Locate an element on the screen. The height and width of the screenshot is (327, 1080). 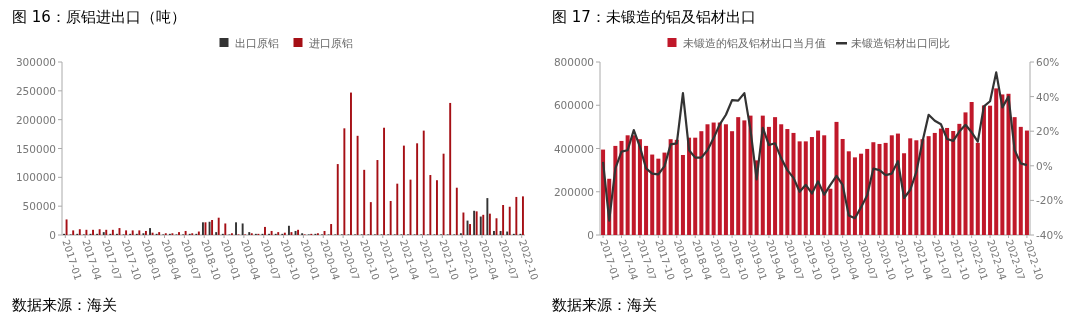
y2-tick-label: -20% is located at coordinates (1050, 200).